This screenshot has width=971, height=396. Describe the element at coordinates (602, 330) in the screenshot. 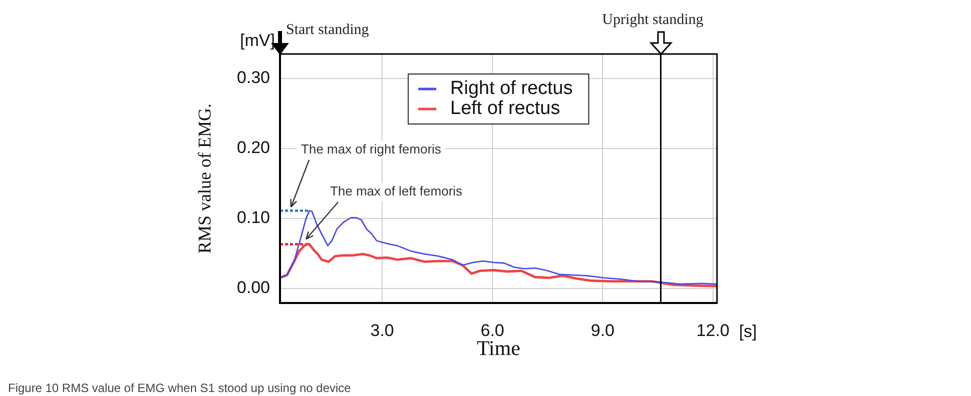

I see `x-tick-label: 9.0` at that location.